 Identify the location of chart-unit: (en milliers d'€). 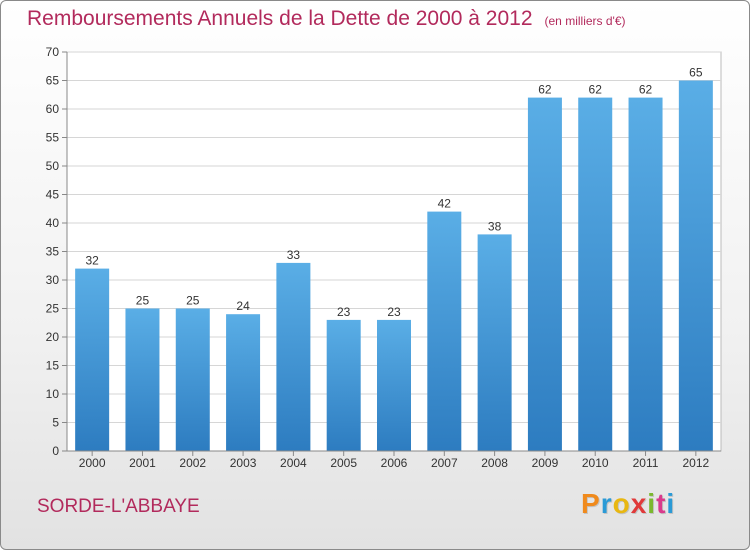
(585, 21).